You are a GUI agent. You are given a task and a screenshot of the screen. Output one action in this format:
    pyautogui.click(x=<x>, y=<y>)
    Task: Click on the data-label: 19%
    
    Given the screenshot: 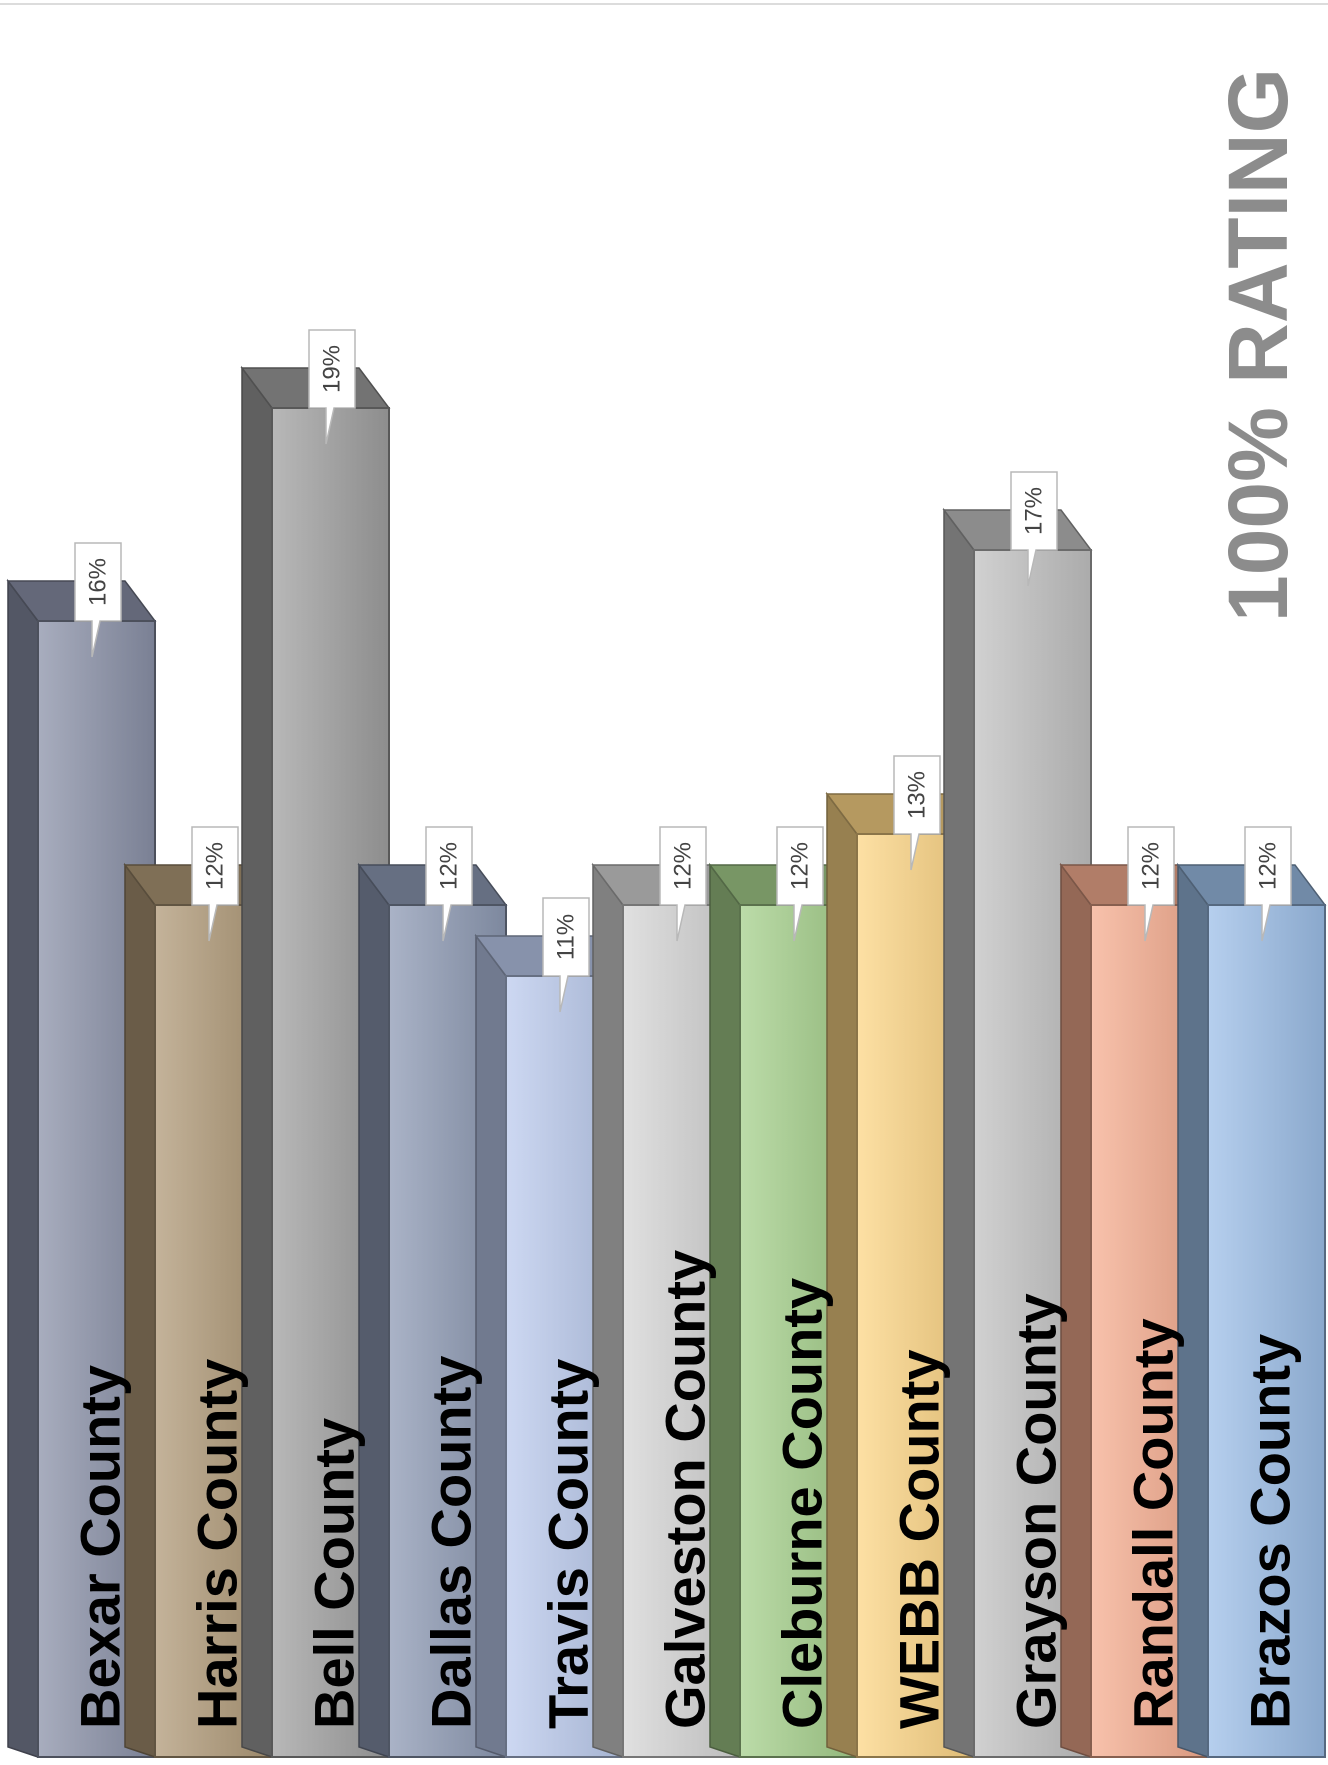 What is the action you would take?
    pyautogui.click(x=332, y=387)
    